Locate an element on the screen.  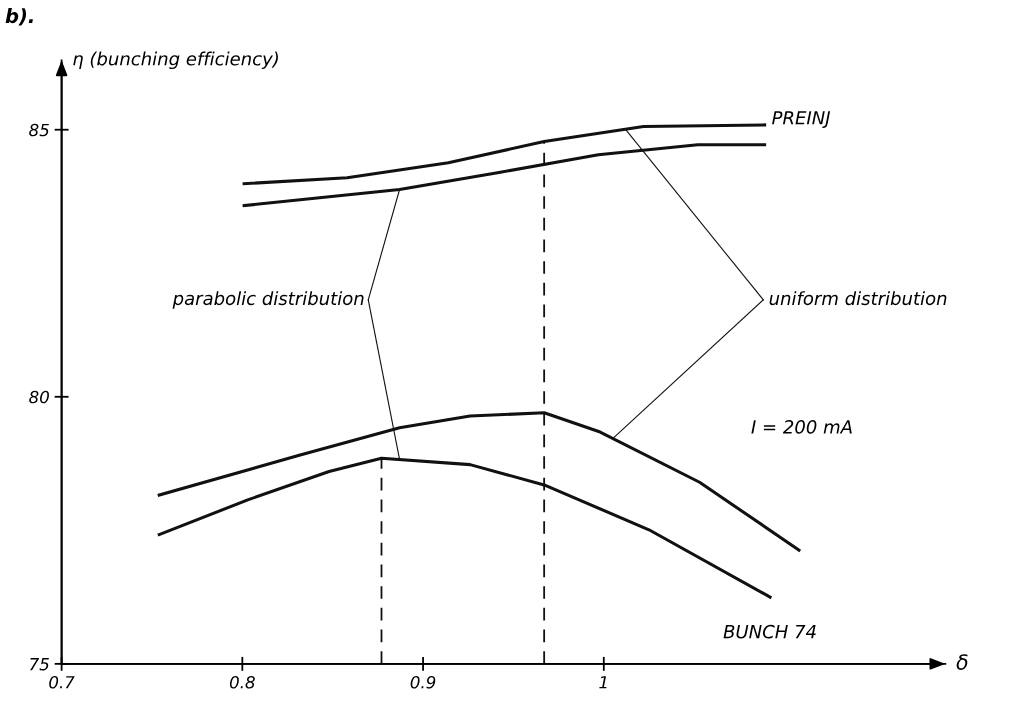
x-tick-label: 0.9 is located at coordinates (423, 682).